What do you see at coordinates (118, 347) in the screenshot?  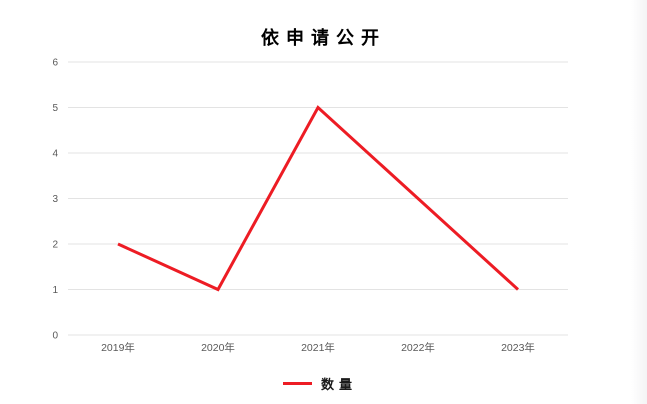 I see `x-tick-label: 2019年` at bounding box center [118, 347].